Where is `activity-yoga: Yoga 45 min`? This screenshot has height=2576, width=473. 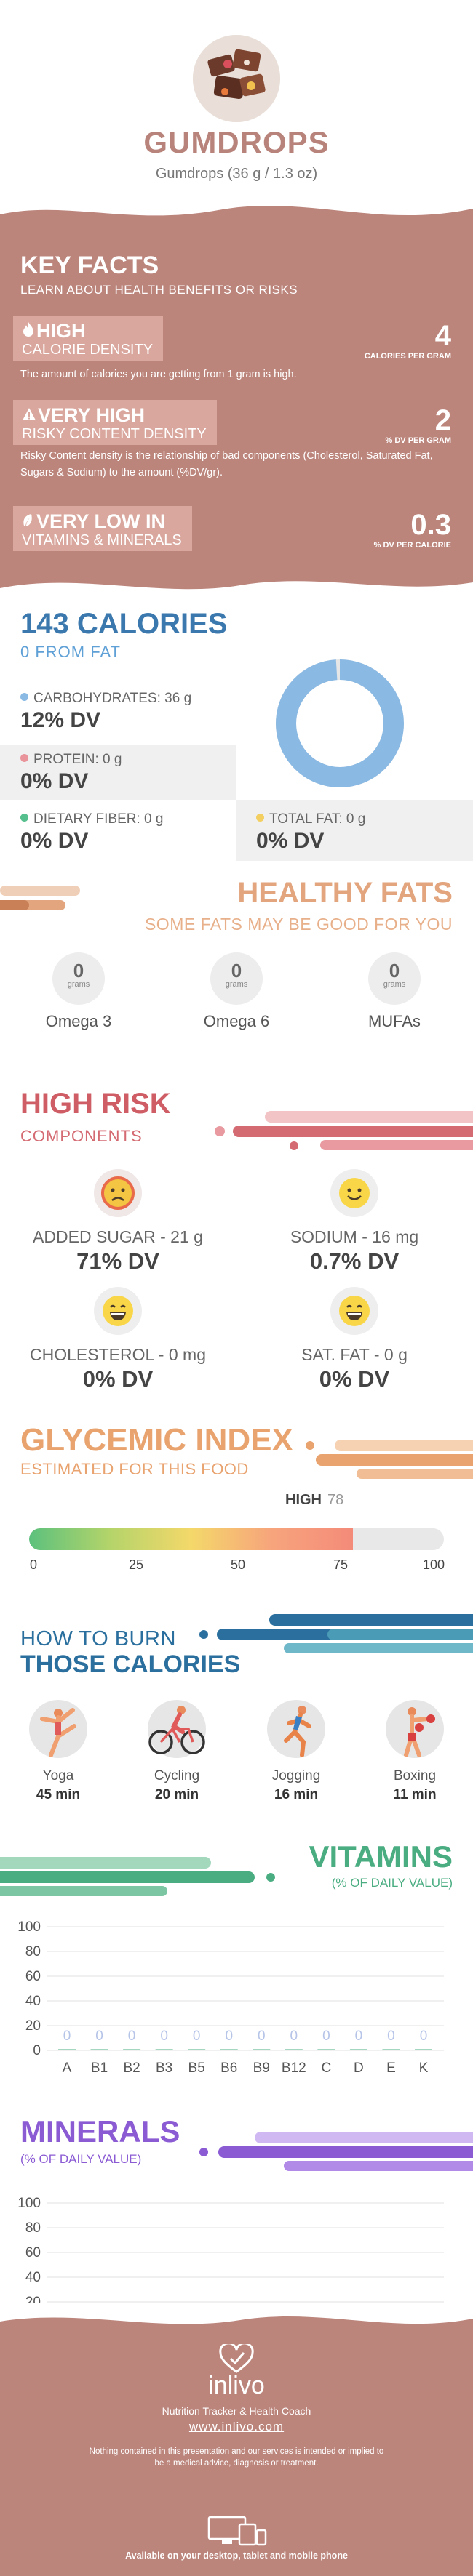 activity-yoga: Yoga 45 min is located at coordinates (58, 1751).